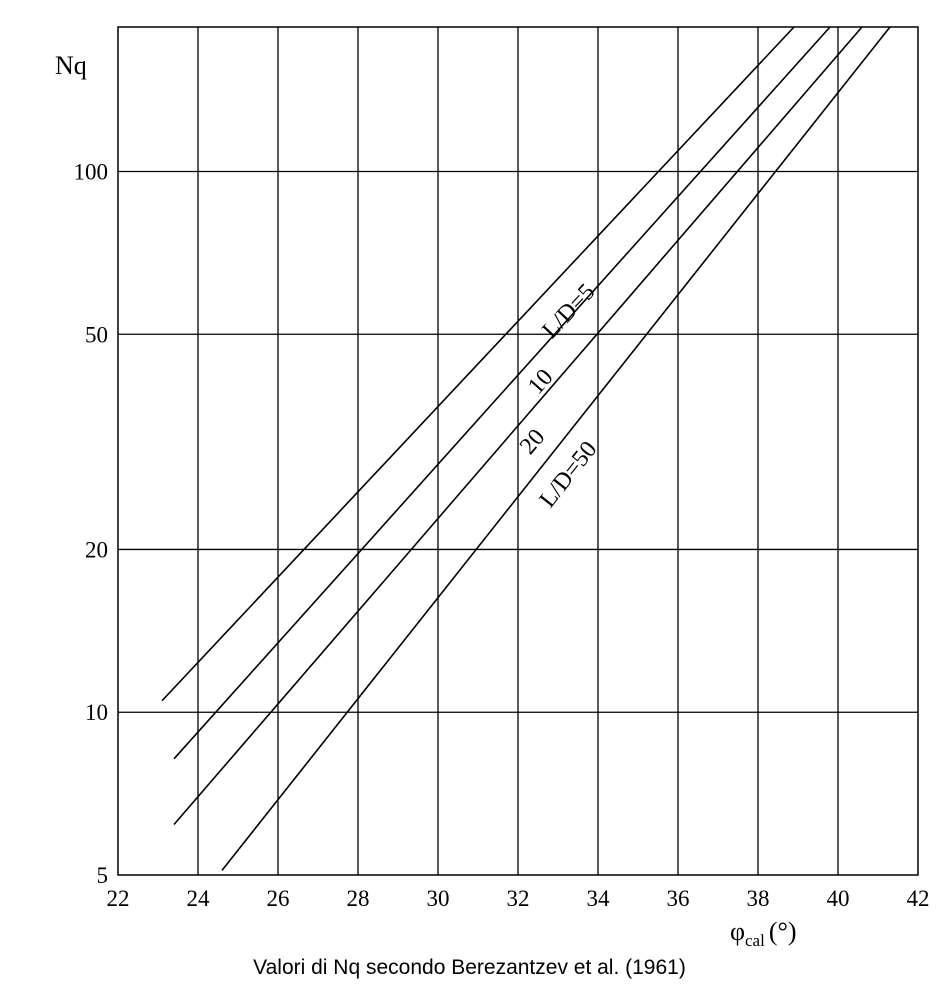  Describe the element at coordinates (918, 898) in the screenshot. I see `x-tick-label-42: 42` at that location.